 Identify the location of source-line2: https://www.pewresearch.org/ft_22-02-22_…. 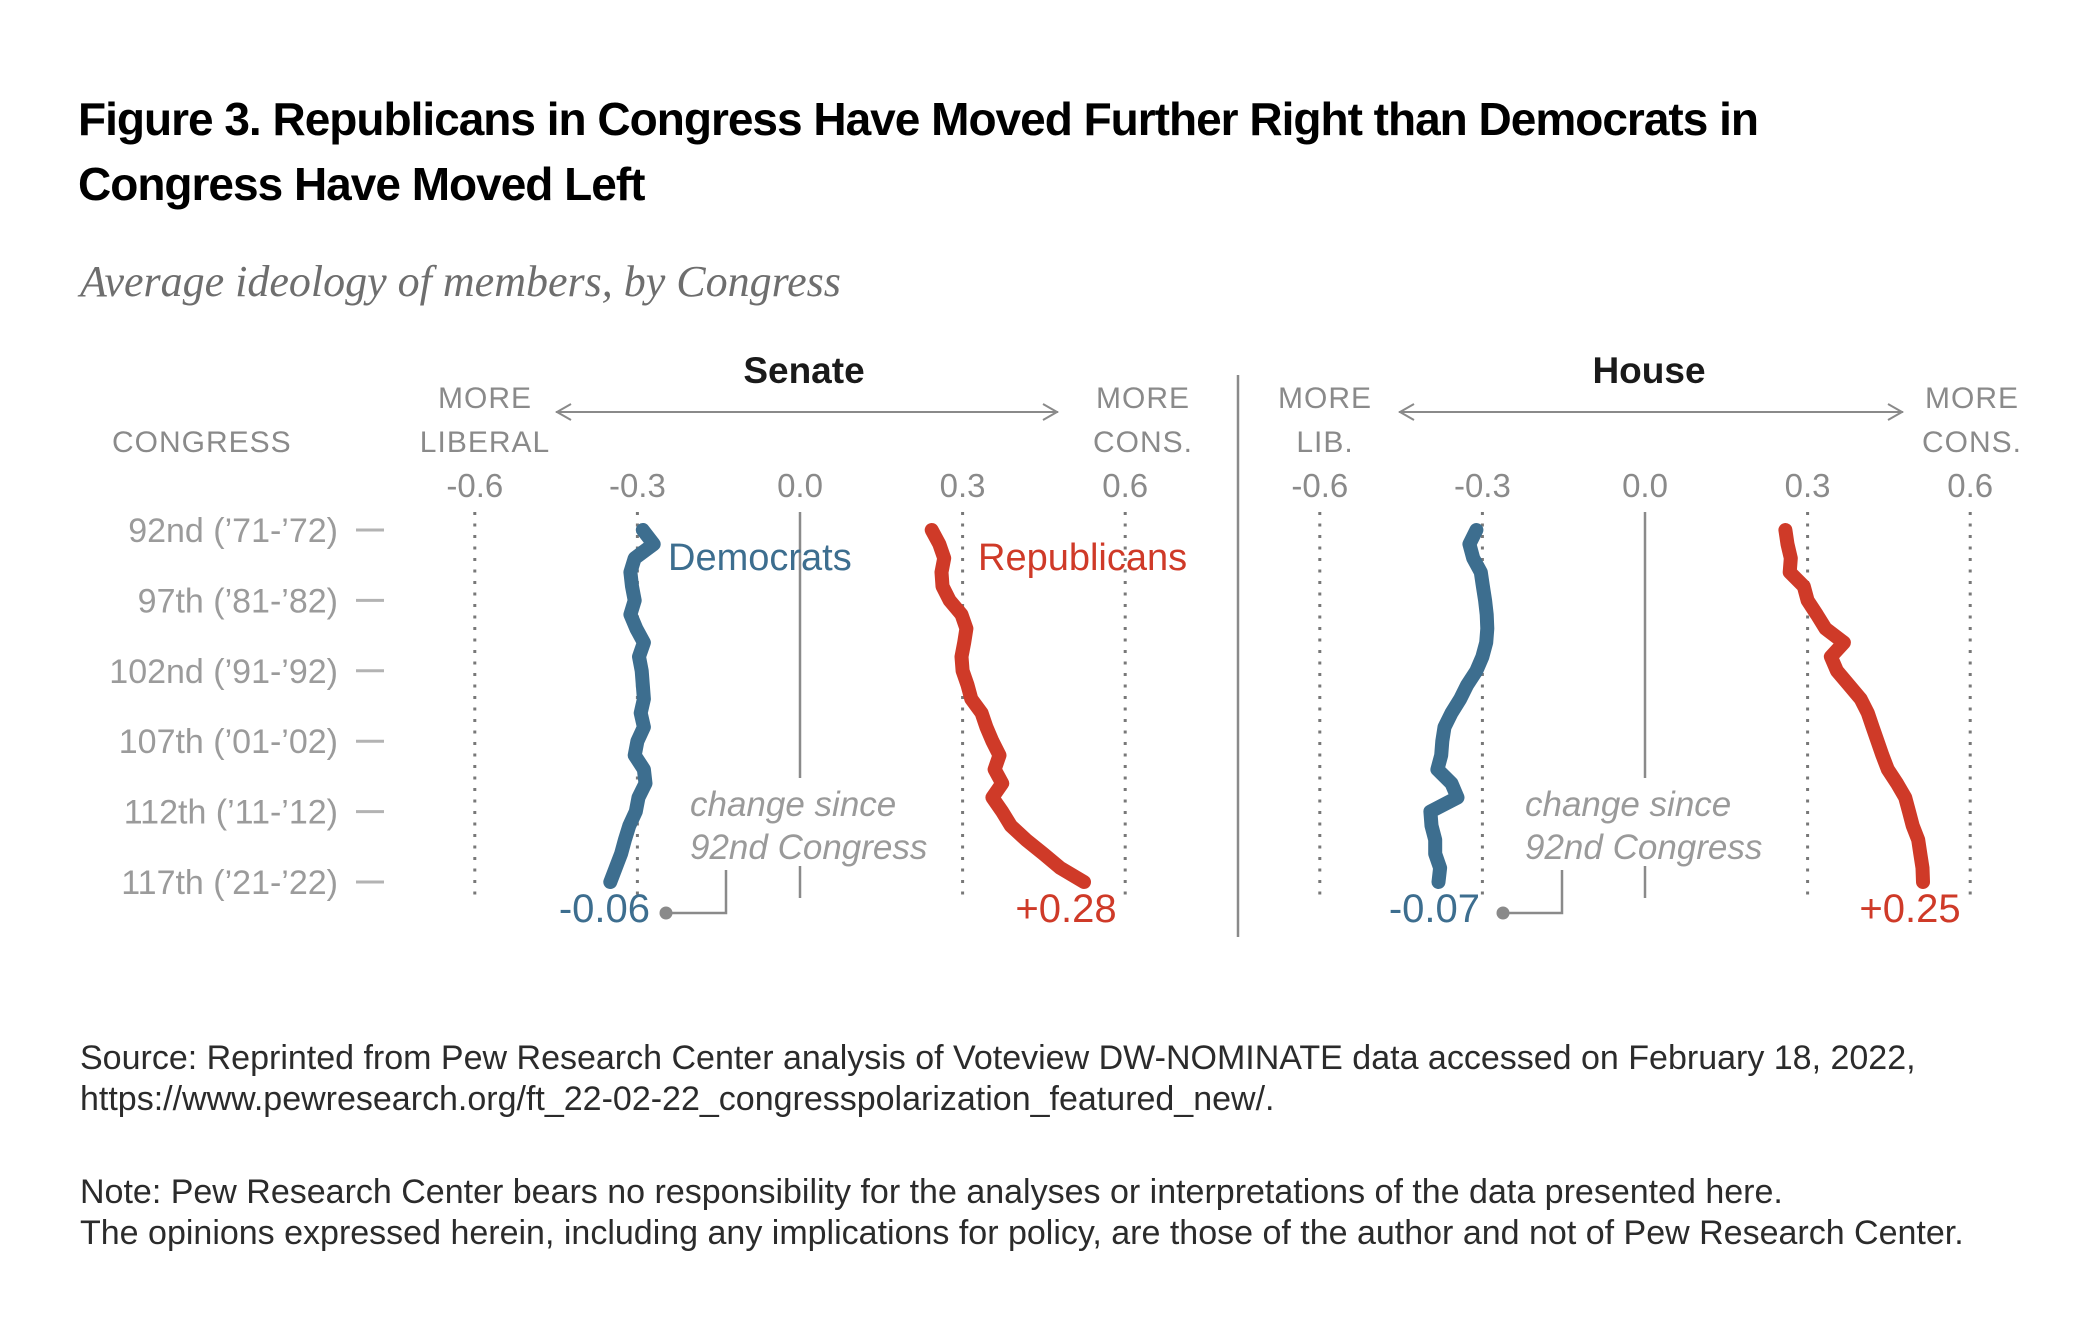
(677, 1099).